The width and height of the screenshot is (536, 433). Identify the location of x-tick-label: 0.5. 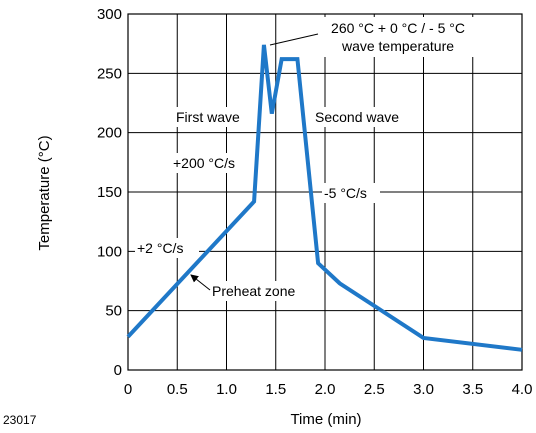
(177, 389).